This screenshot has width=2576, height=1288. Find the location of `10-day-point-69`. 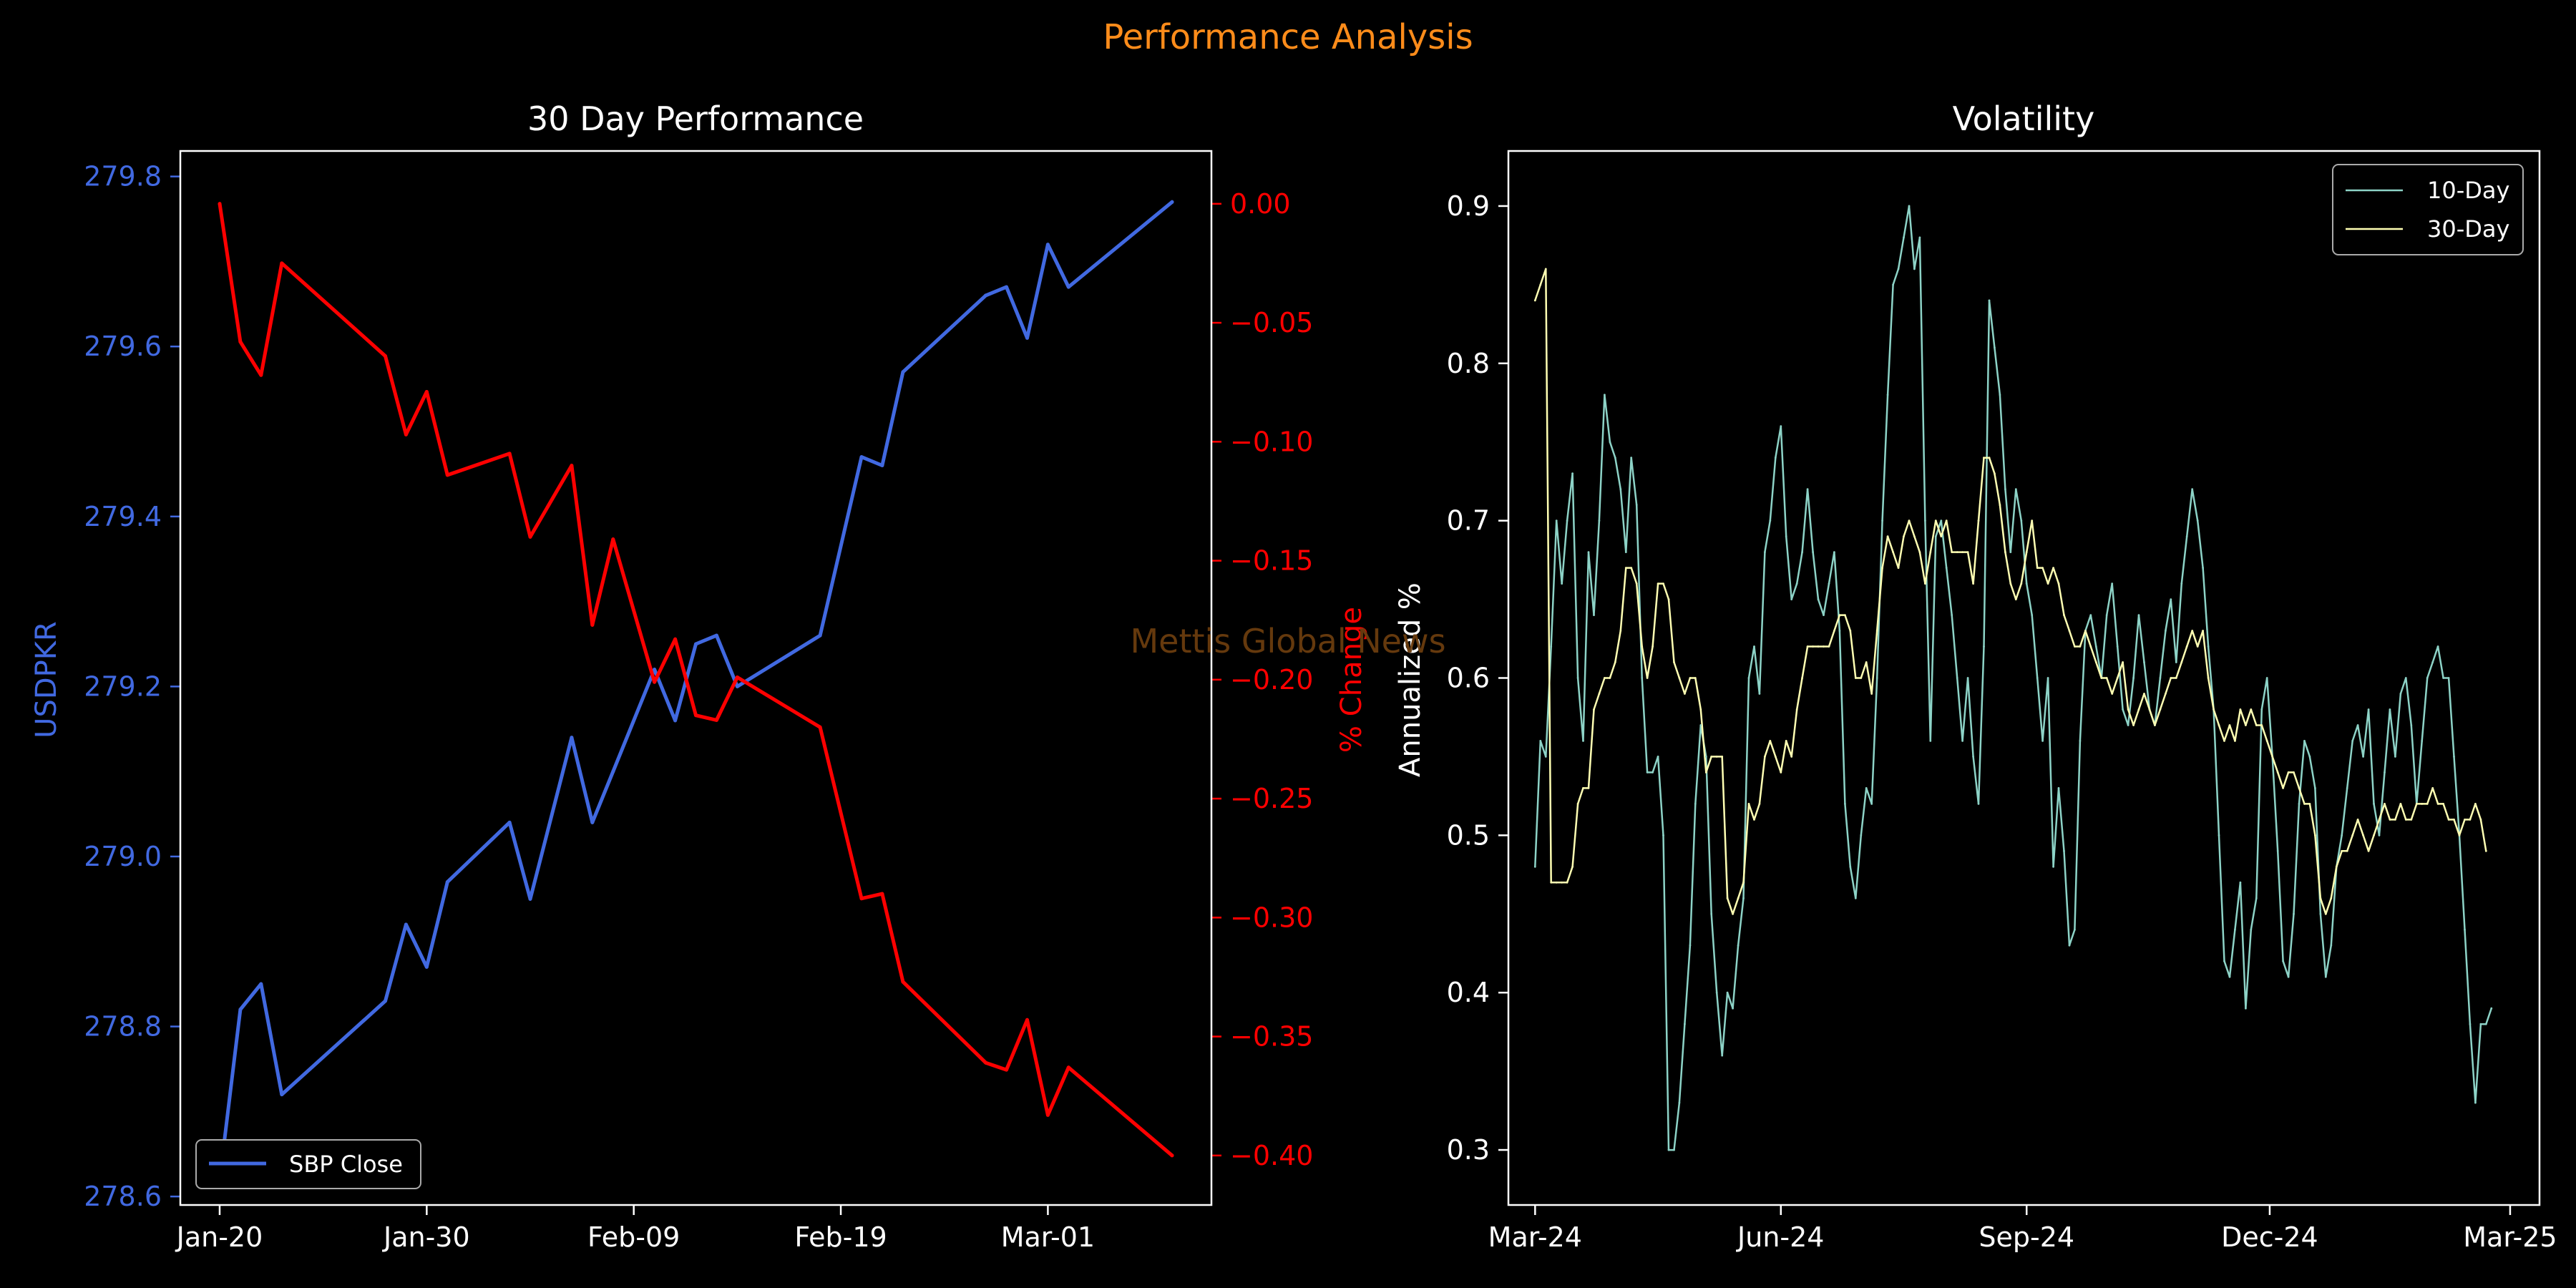

10-day-point-69 is located at coordinates (1904, 237).